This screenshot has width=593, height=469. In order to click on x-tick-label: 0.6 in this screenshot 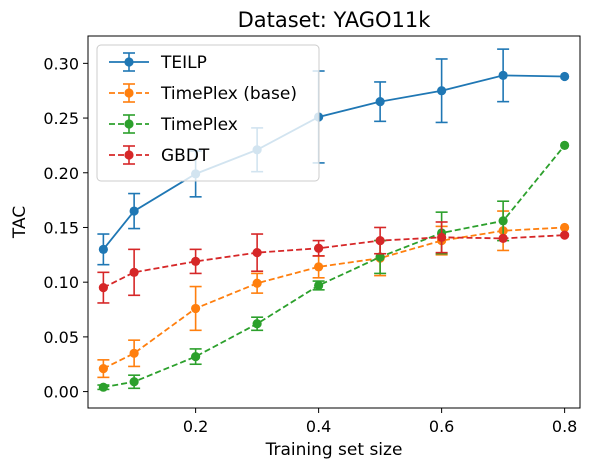, I will do `click(441, 426)`.